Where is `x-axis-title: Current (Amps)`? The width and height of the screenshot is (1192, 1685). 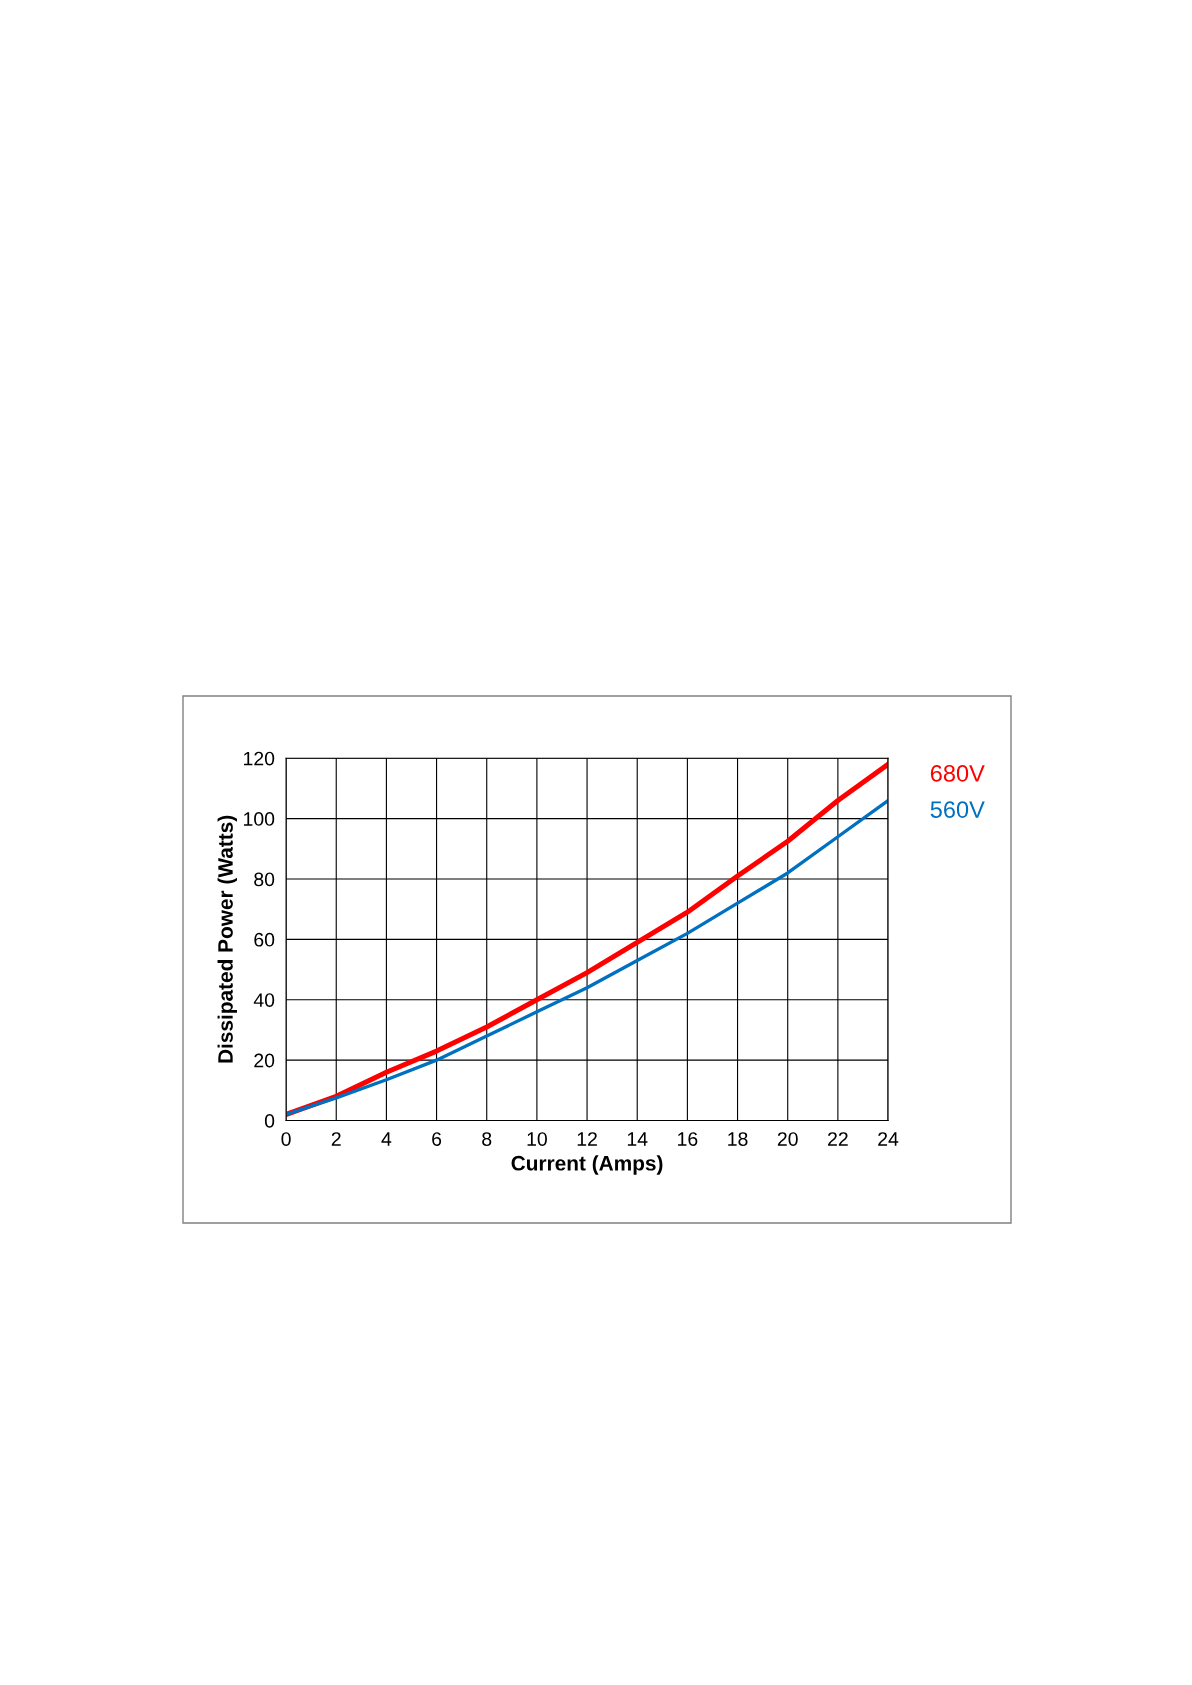 x-axis-title: Current (Amps) is located at coordinates (587, 1165).